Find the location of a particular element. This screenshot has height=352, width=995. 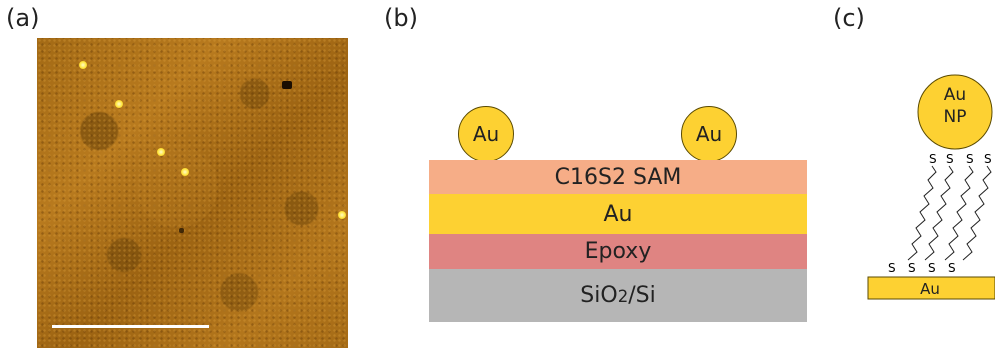

epoxy-layer: Epoxy is located at coordinates (618, 251).